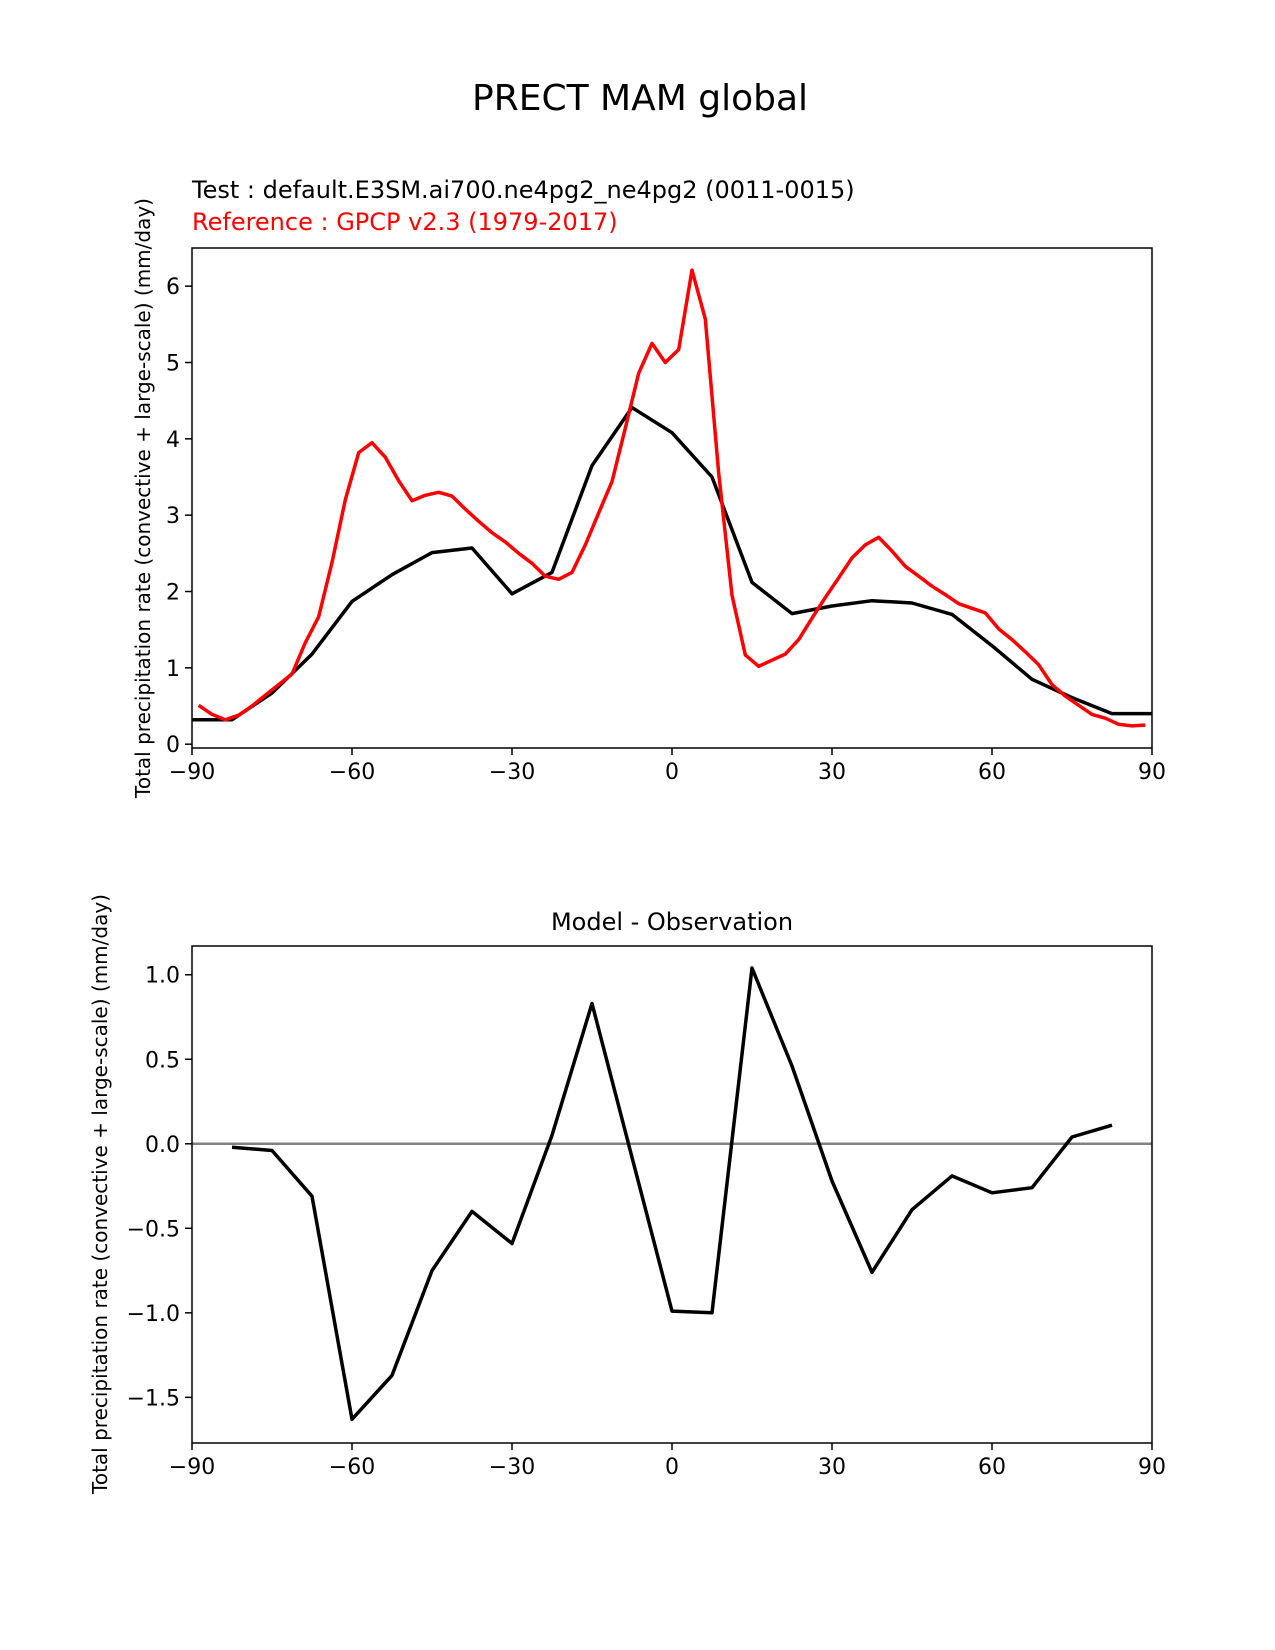  I want to click on bottom-x-tick-label: 30, so click(832, 1467).